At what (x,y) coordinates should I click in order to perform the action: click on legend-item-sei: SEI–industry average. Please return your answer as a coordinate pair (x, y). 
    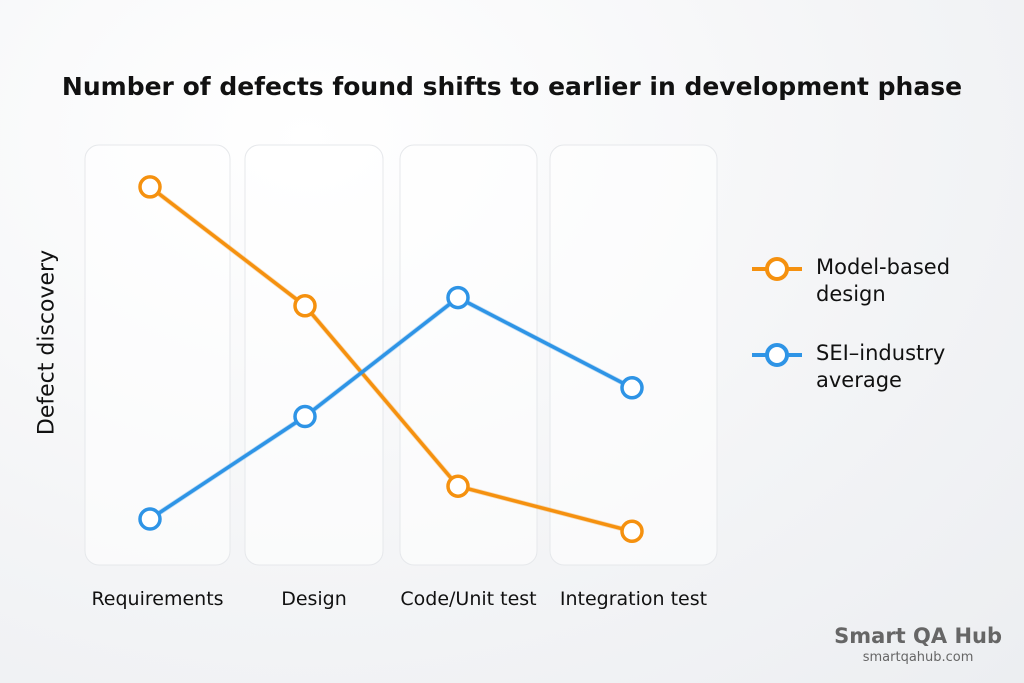
    Looking at the image, I should click on (864, 367).